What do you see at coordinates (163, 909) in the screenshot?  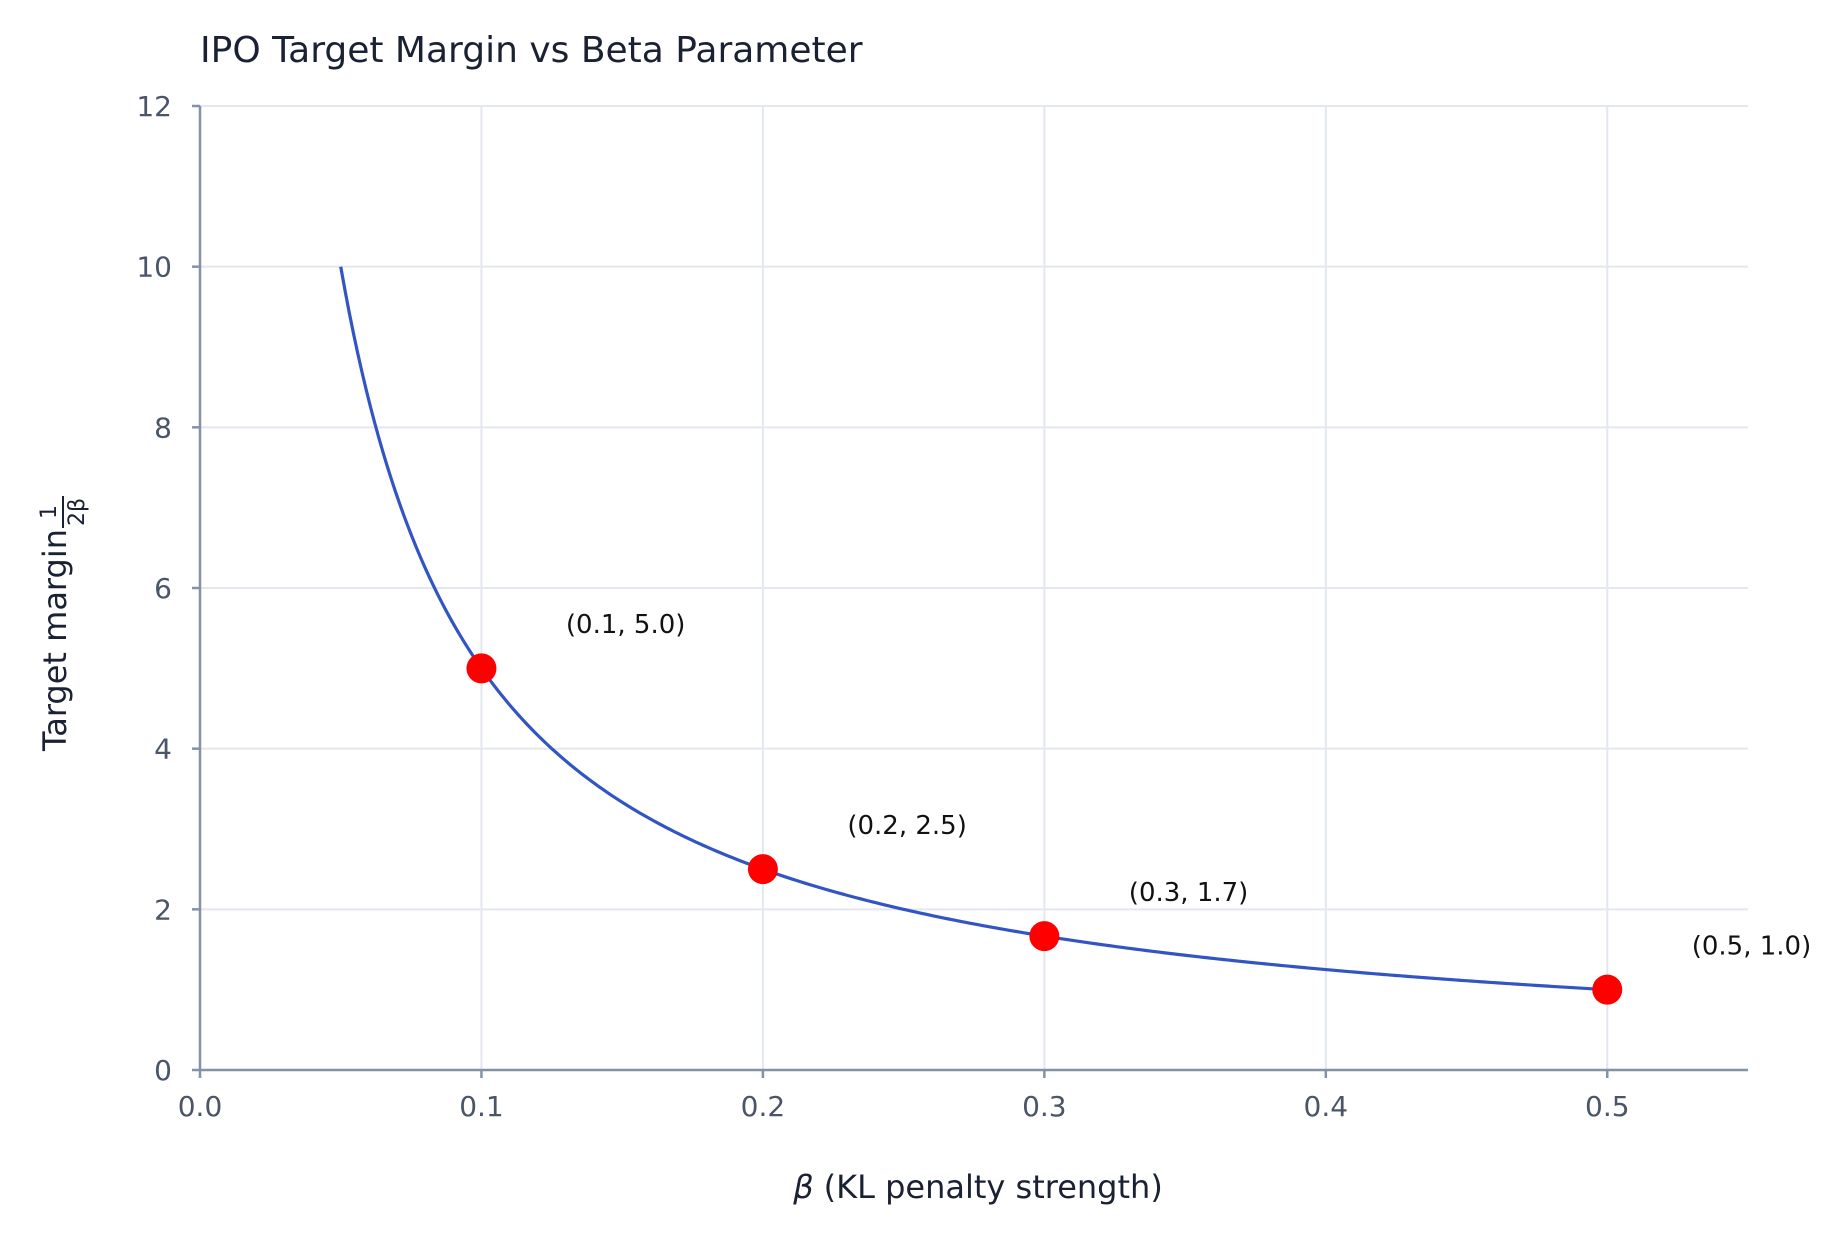 I see `y-tick-label: 2` at bounding box center [163, 909].